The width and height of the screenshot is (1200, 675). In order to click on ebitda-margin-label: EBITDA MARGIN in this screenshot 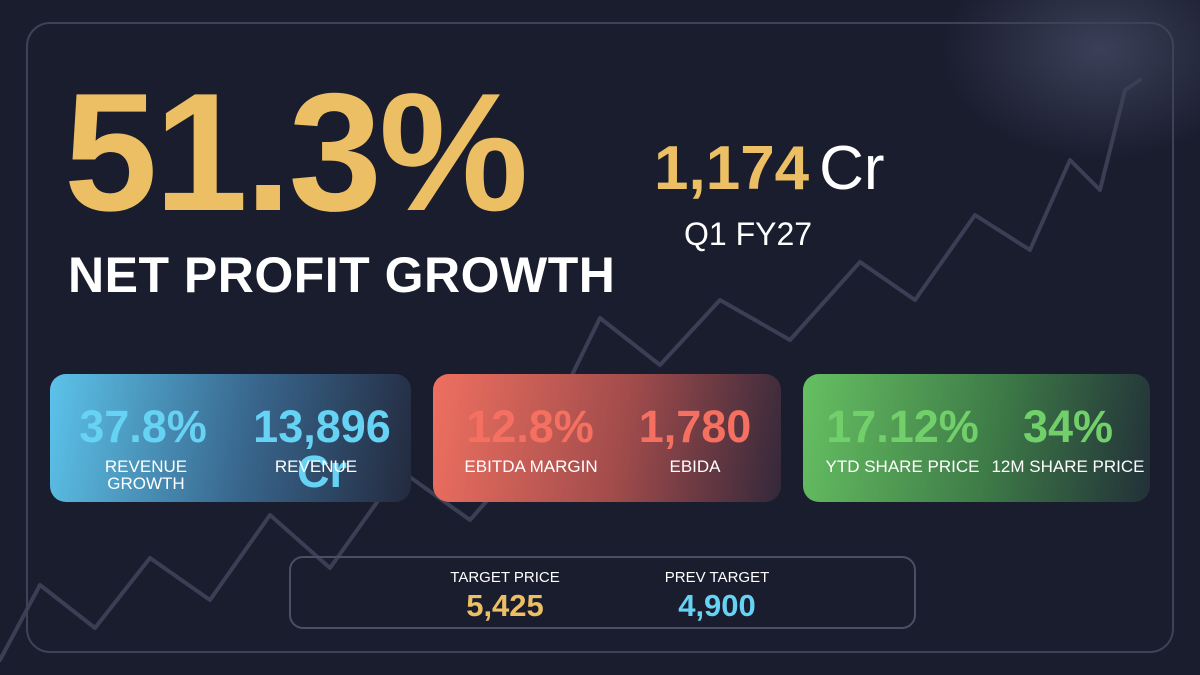, I will do `click(531, 466)`.